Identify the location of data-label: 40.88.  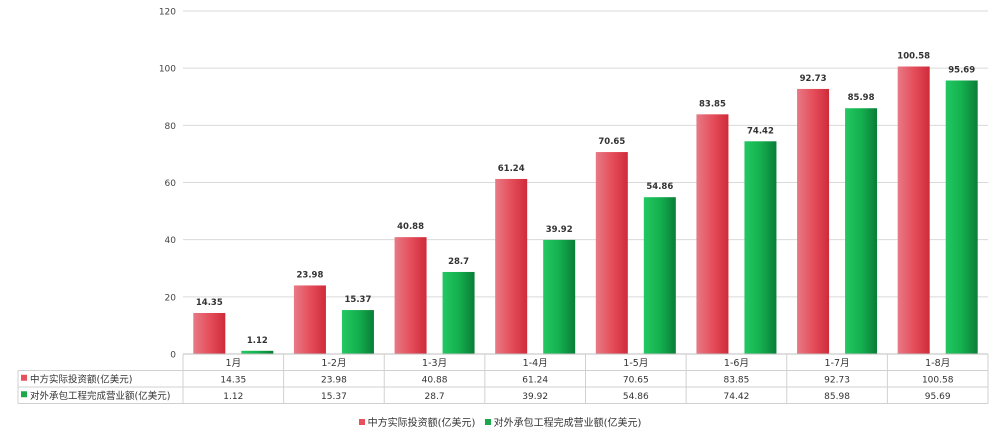
(410, 227).